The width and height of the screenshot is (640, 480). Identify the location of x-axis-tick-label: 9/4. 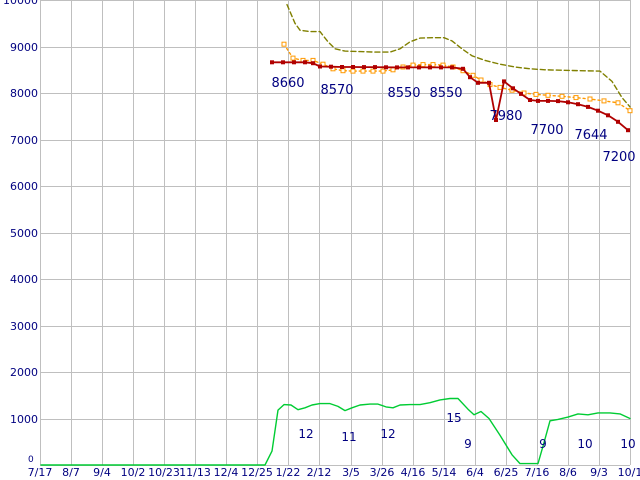
(102, 472).